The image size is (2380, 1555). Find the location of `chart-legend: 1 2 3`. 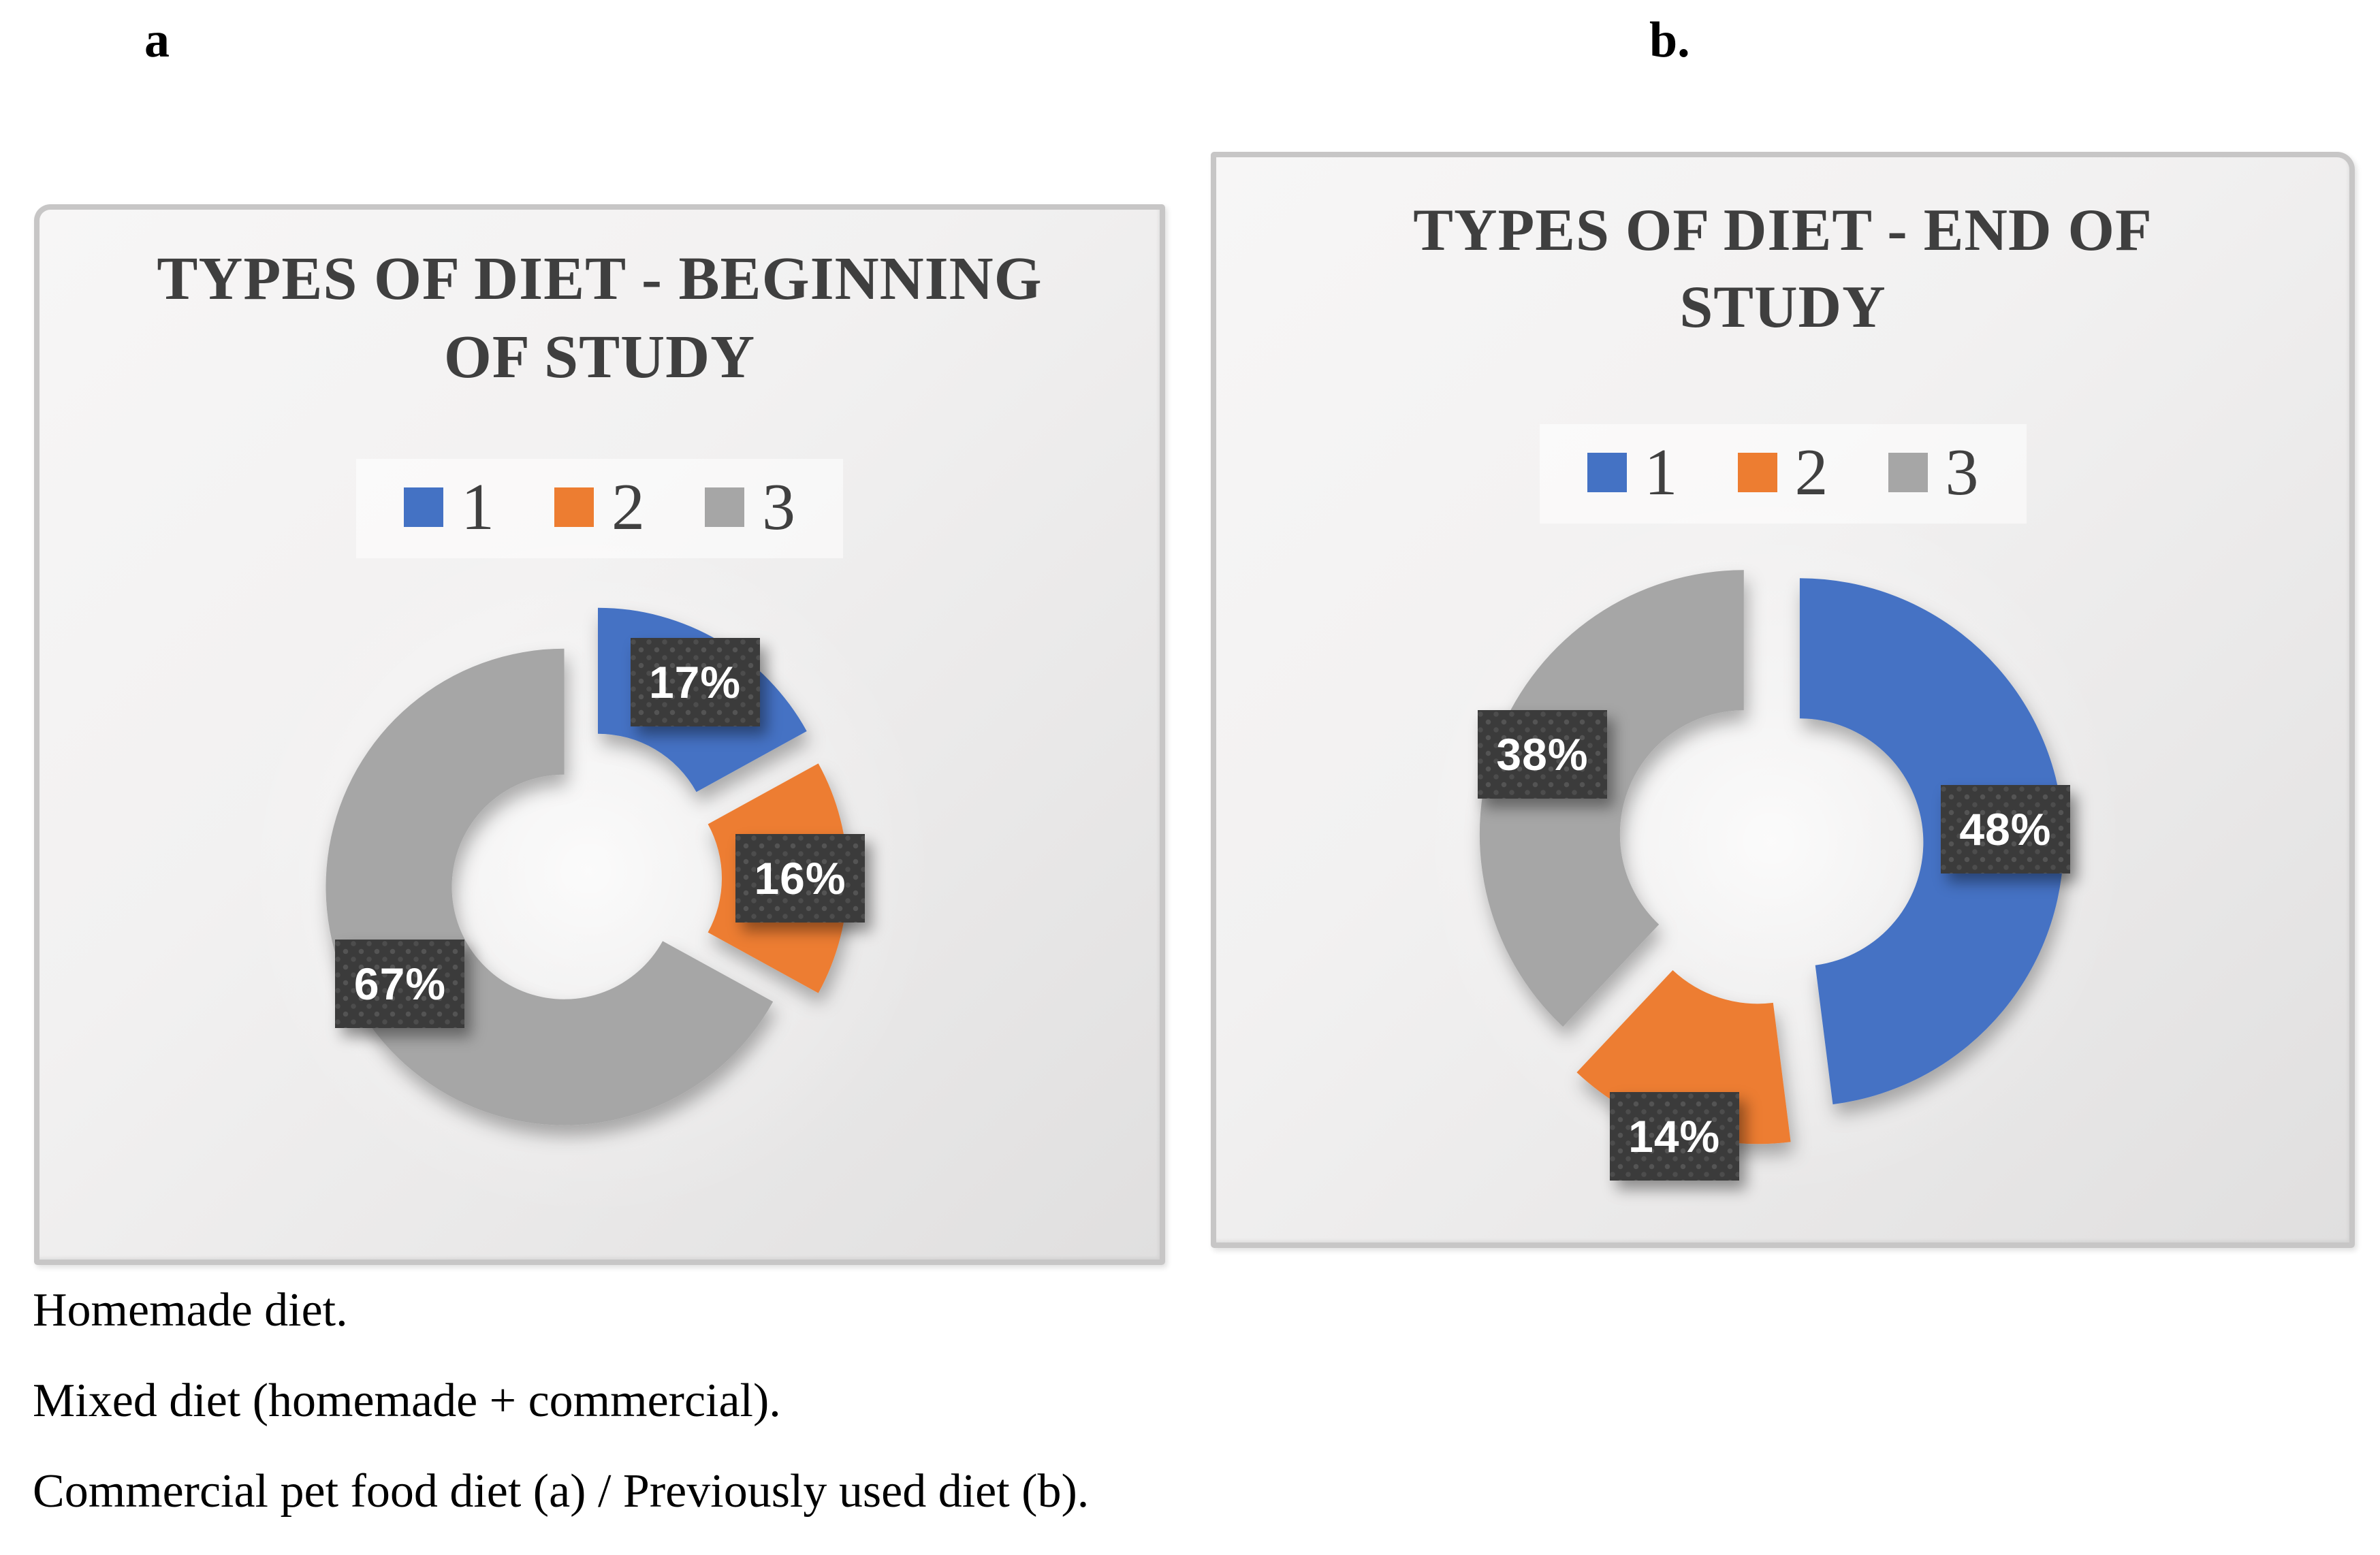

chart-legend: 1 2 3 is located at coordinates (1783, 474).